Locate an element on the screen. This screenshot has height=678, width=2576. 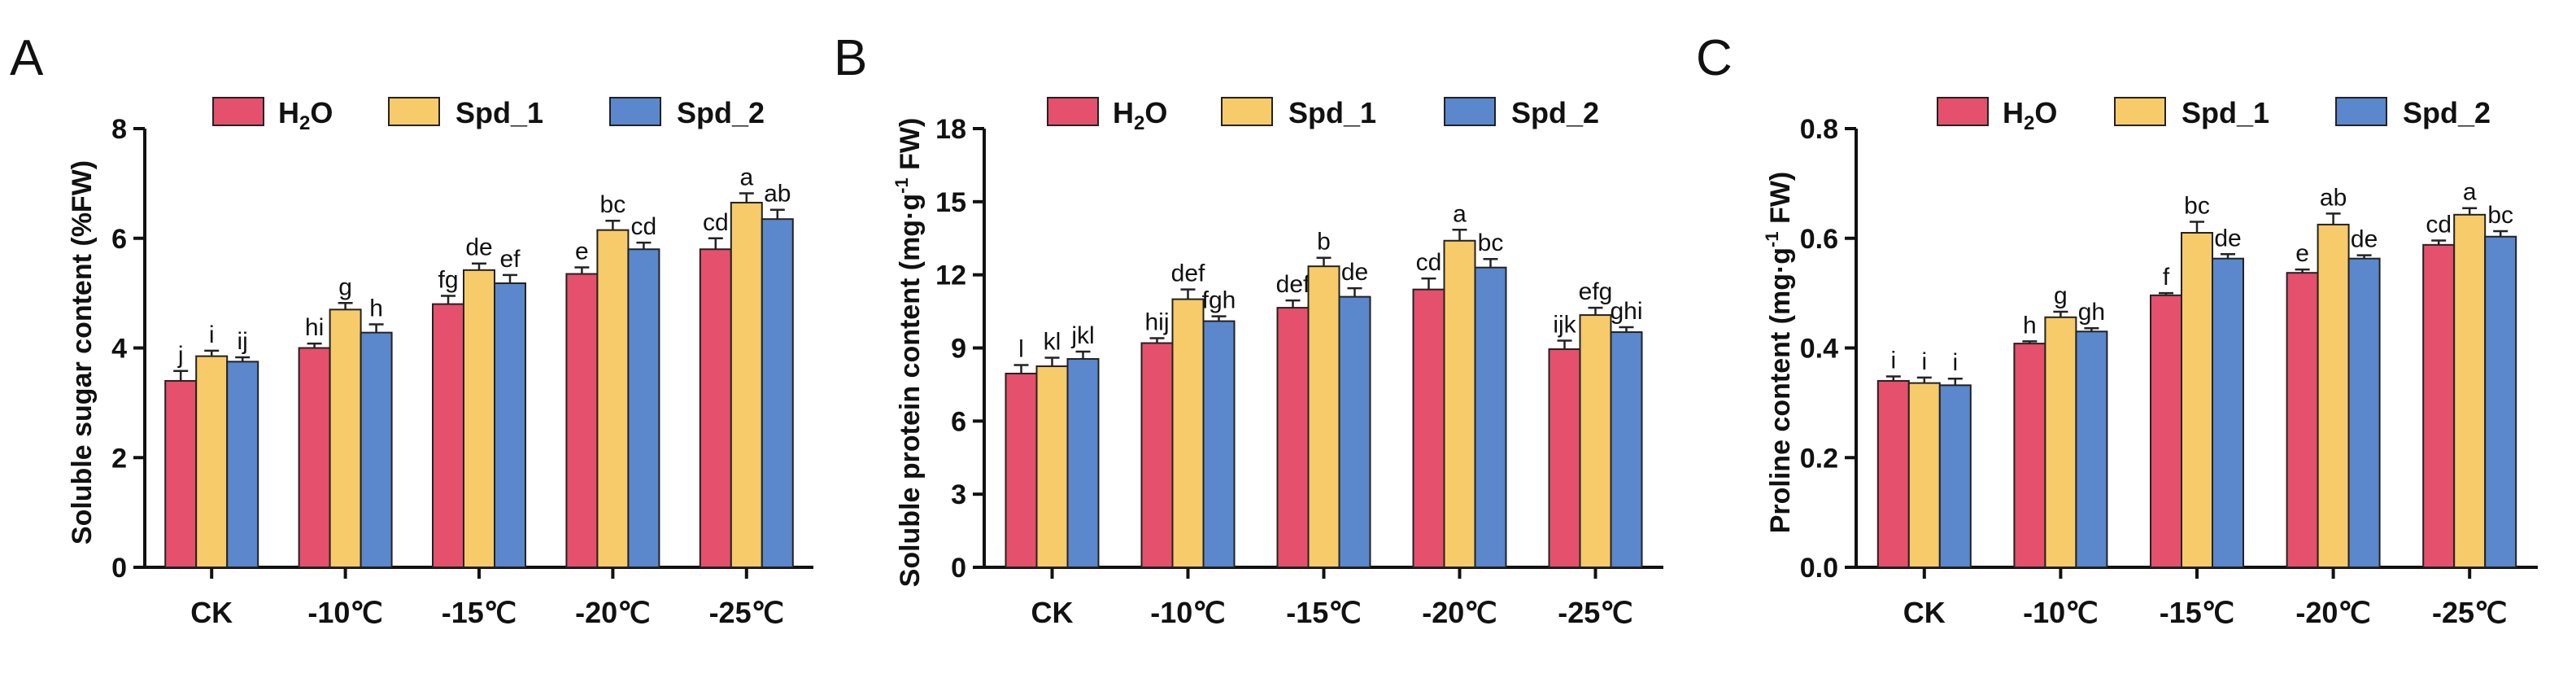
significance-label: j is located at coordinates (180, 355).